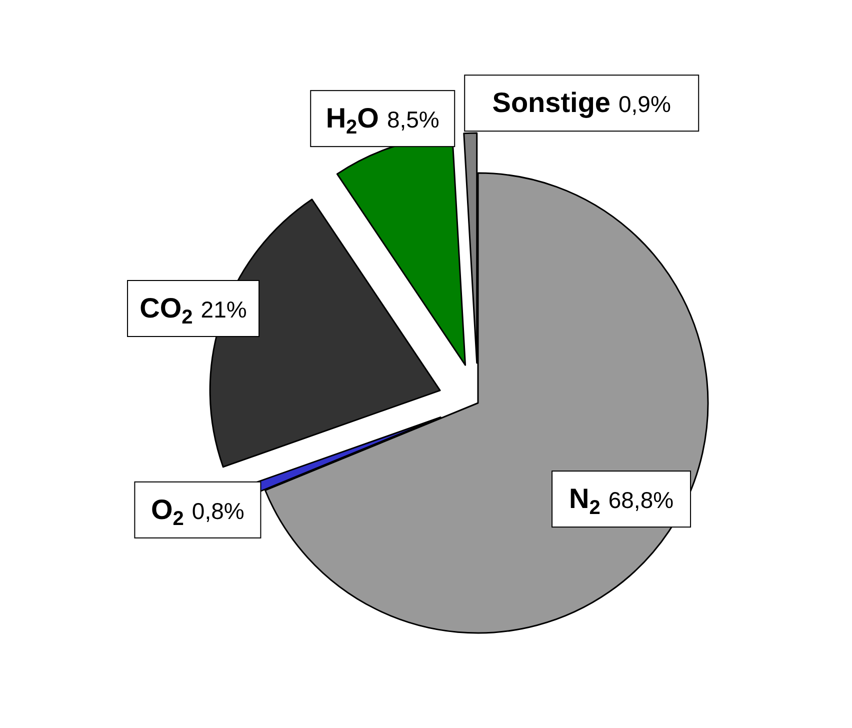 The image size is (852, 728). Describe the element at coordinates (584, 501) in the screenshot. I see `slice-label: N$_{2}$` at that location.